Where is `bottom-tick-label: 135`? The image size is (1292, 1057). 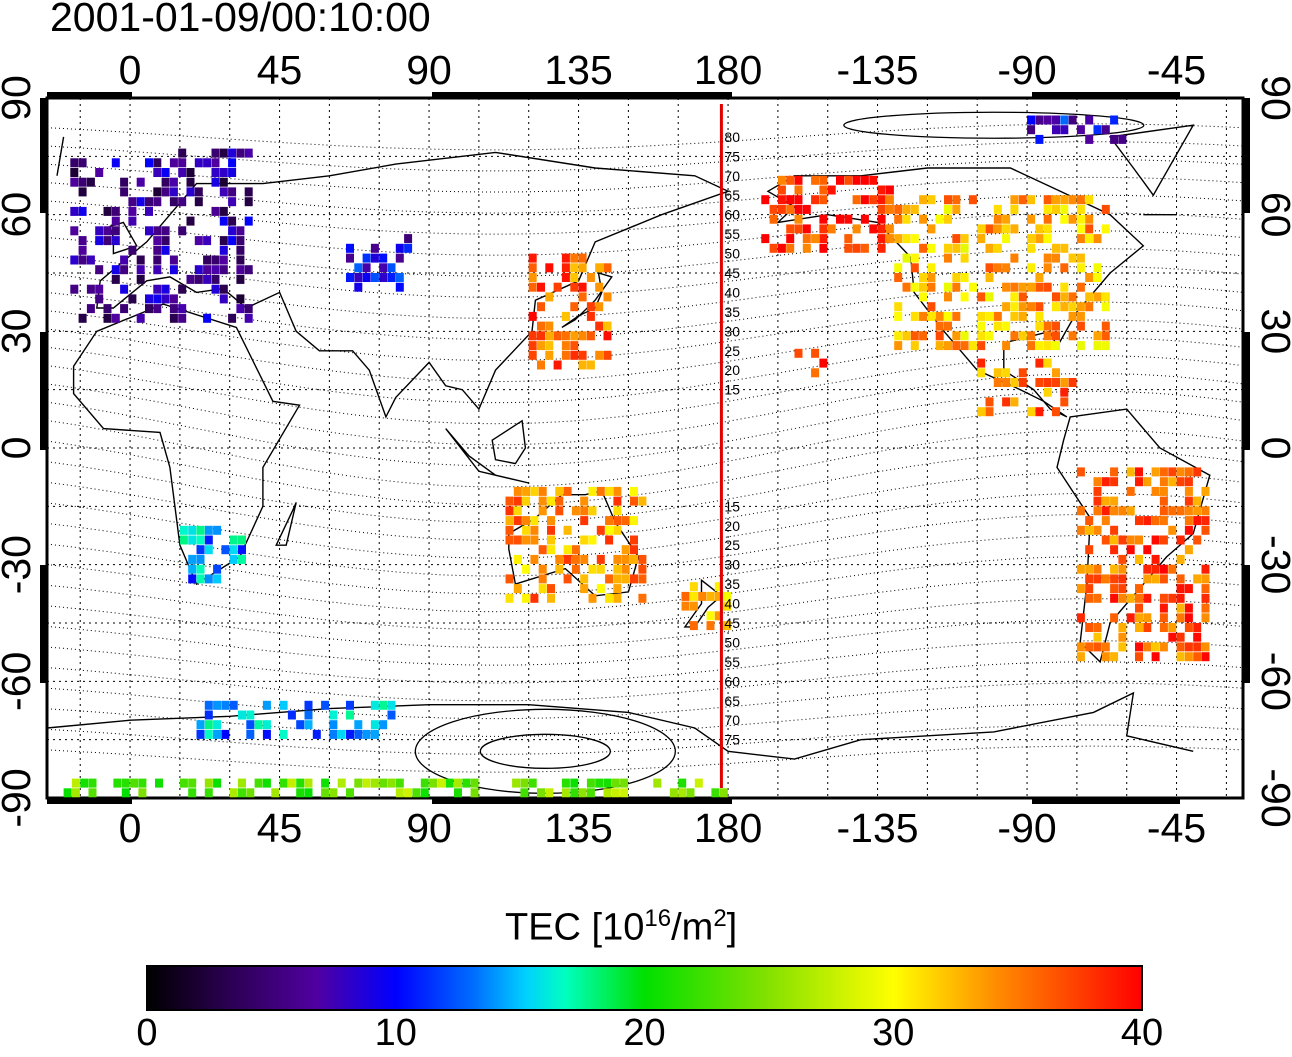
bottom-tick-label: 135 is located at coordinates (578, 828).